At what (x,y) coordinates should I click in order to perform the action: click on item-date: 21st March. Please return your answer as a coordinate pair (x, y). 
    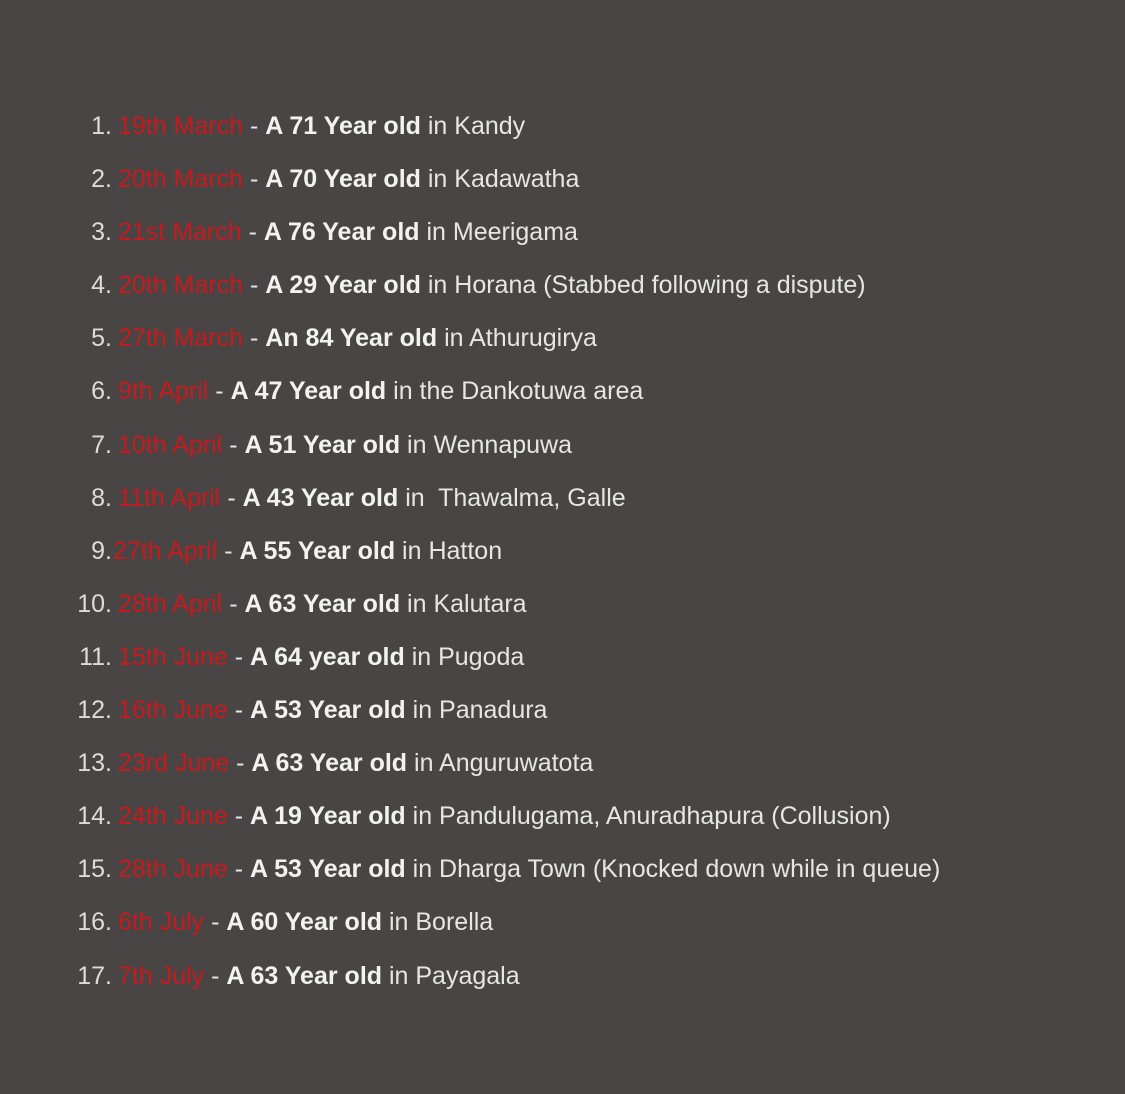
    Looking at the image, I should click on (180, 232).